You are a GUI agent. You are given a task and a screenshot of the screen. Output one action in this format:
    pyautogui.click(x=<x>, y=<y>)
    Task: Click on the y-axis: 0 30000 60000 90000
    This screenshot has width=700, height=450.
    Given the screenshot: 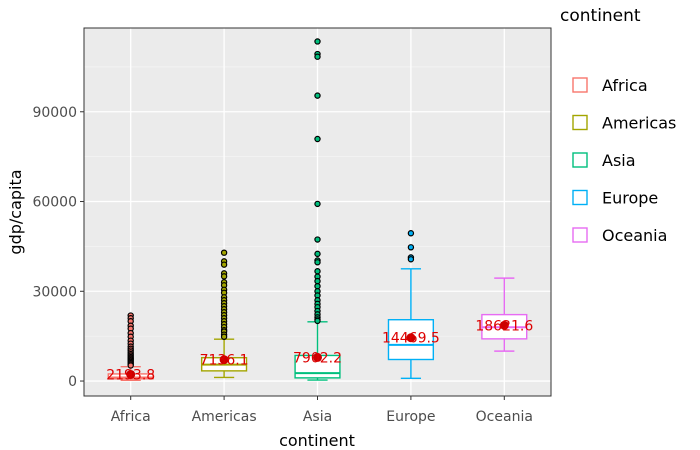 What is the action you would take?
    pyautogui.click(x=58, y=247)
    